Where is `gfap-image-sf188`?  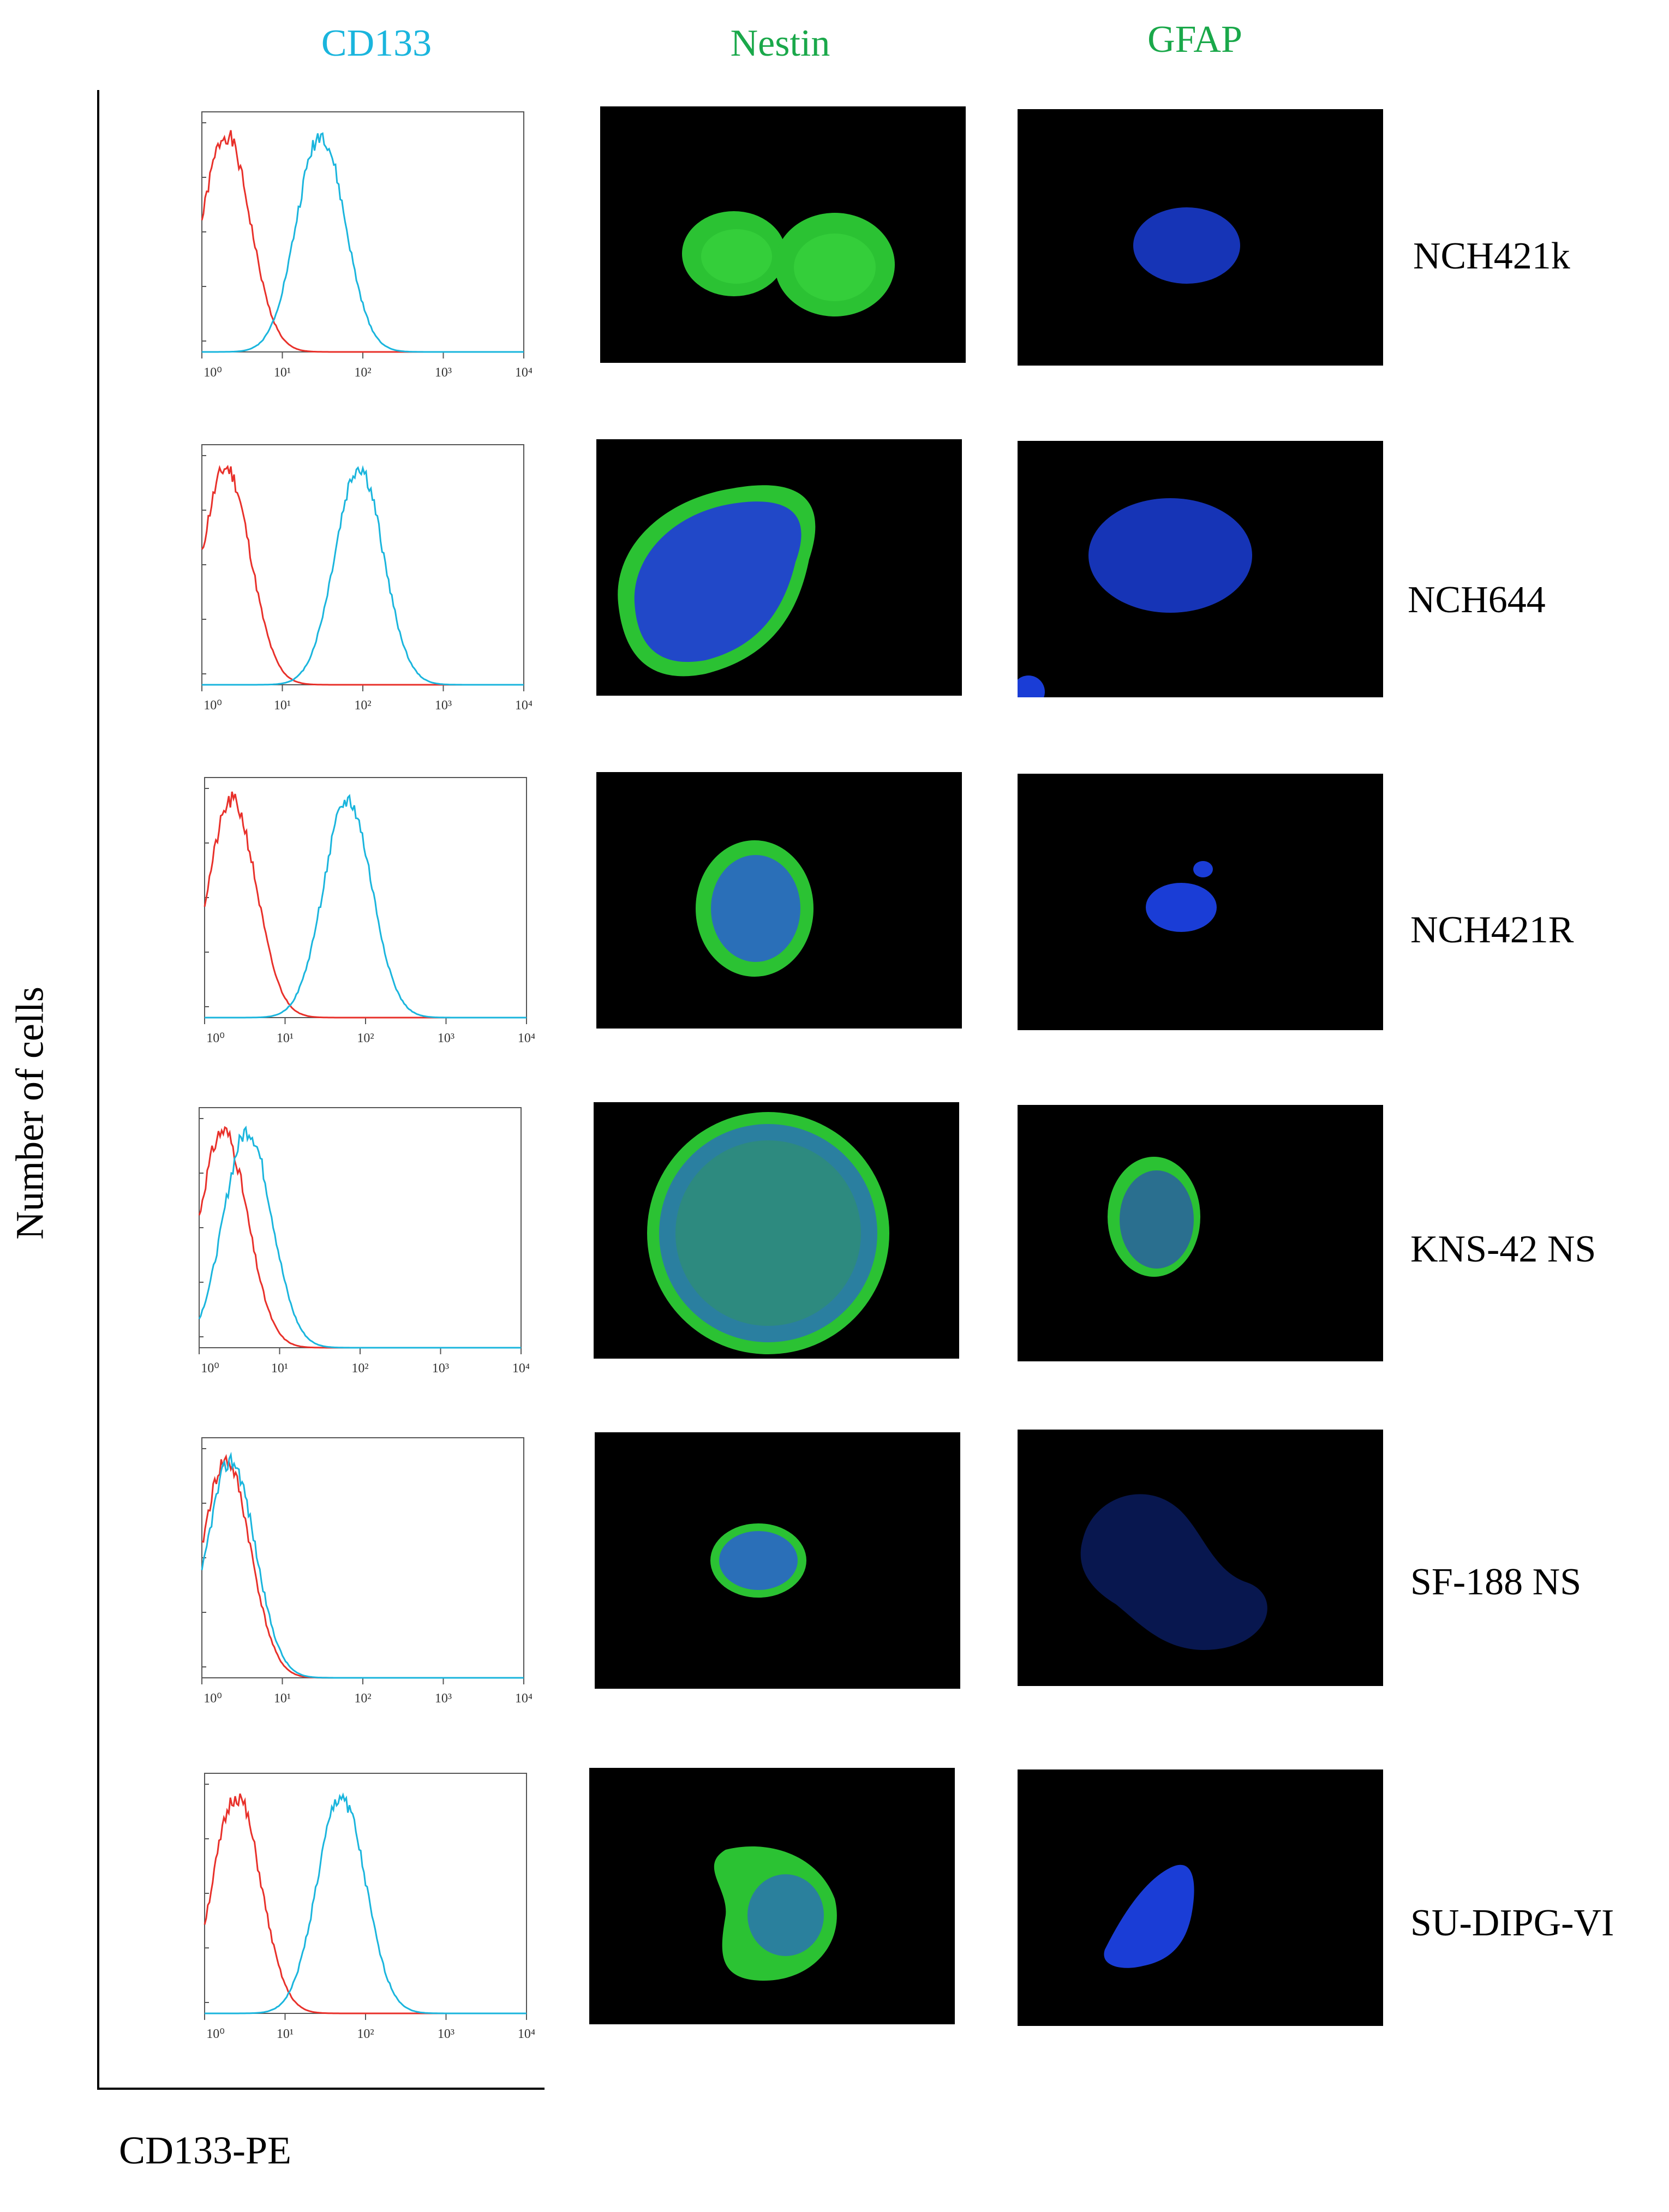 gfap-image-sf188 is located at coordinates (1200, 1558).